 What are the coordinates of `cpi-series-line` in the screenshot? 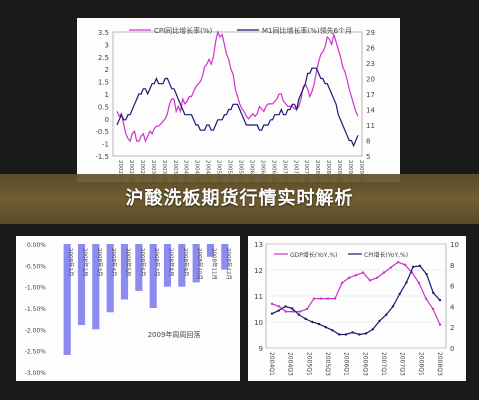 It's located at (356, 300).